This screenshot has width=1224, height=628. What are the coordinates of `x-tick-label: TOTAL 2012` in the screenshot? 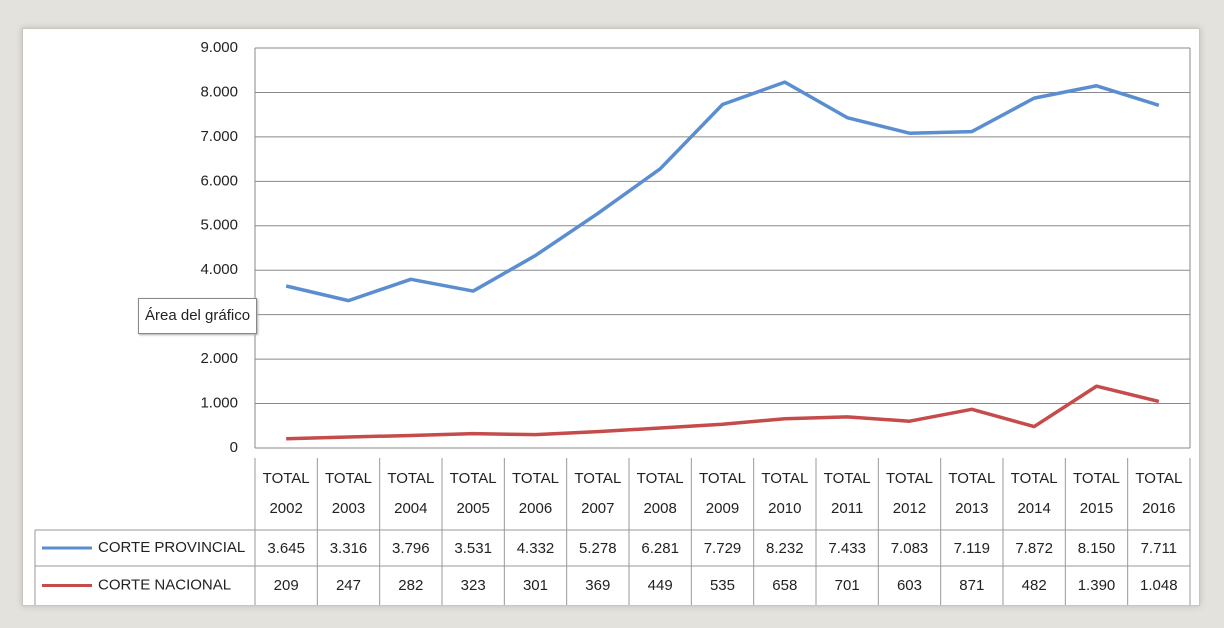 It's located at (909, 493).